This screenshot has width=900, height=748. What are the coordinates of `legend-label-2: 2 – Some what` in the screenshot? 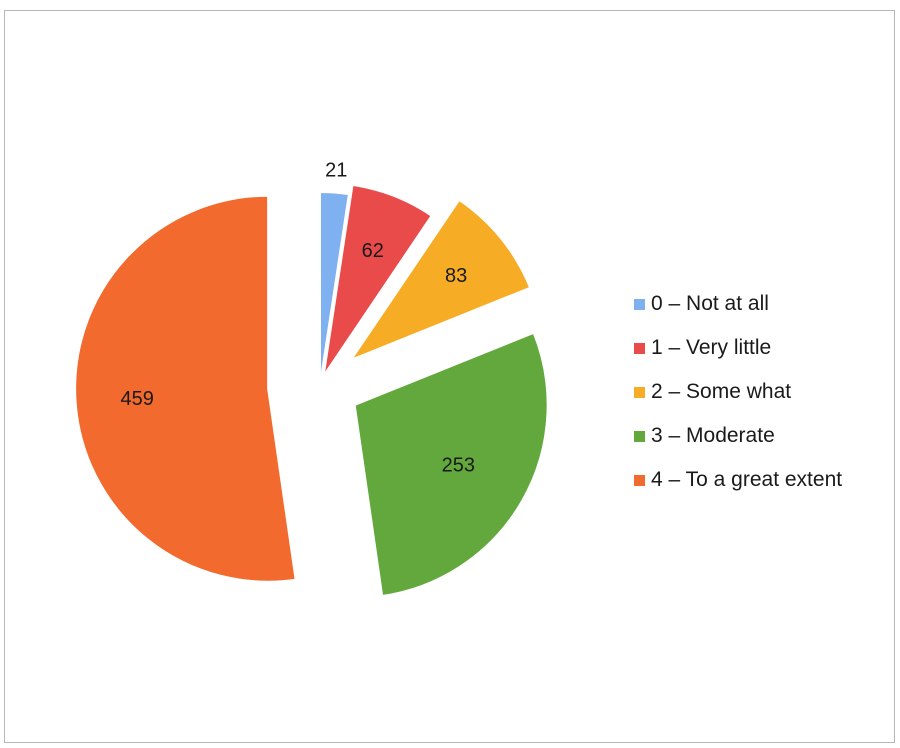 It's located at (721, 391).